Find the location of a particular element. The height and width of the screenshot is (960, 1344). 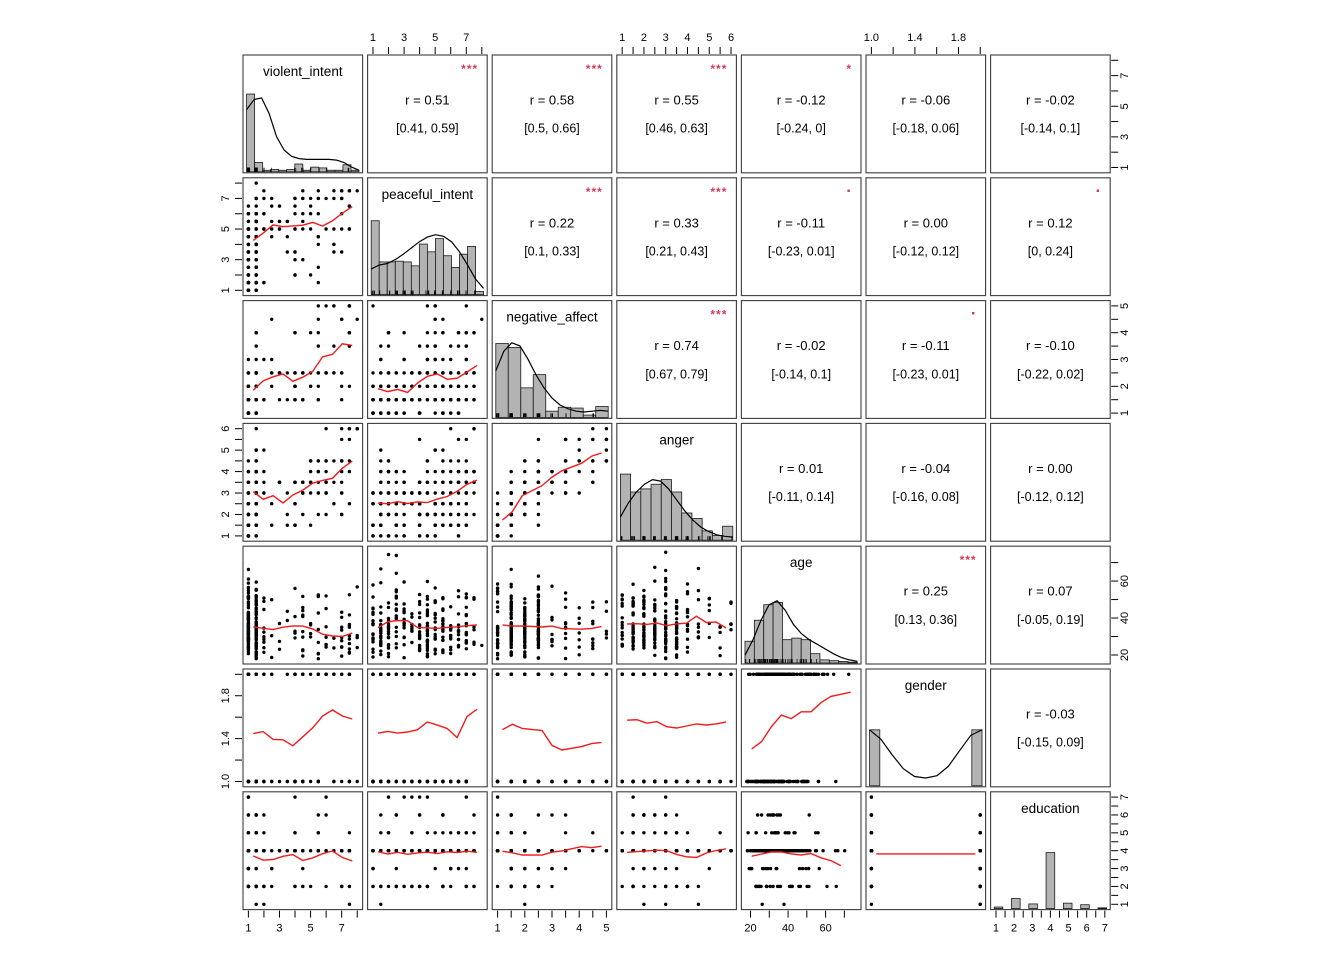

panel-gender-vs-peaceful_intent is located at coordinates (427, 728).